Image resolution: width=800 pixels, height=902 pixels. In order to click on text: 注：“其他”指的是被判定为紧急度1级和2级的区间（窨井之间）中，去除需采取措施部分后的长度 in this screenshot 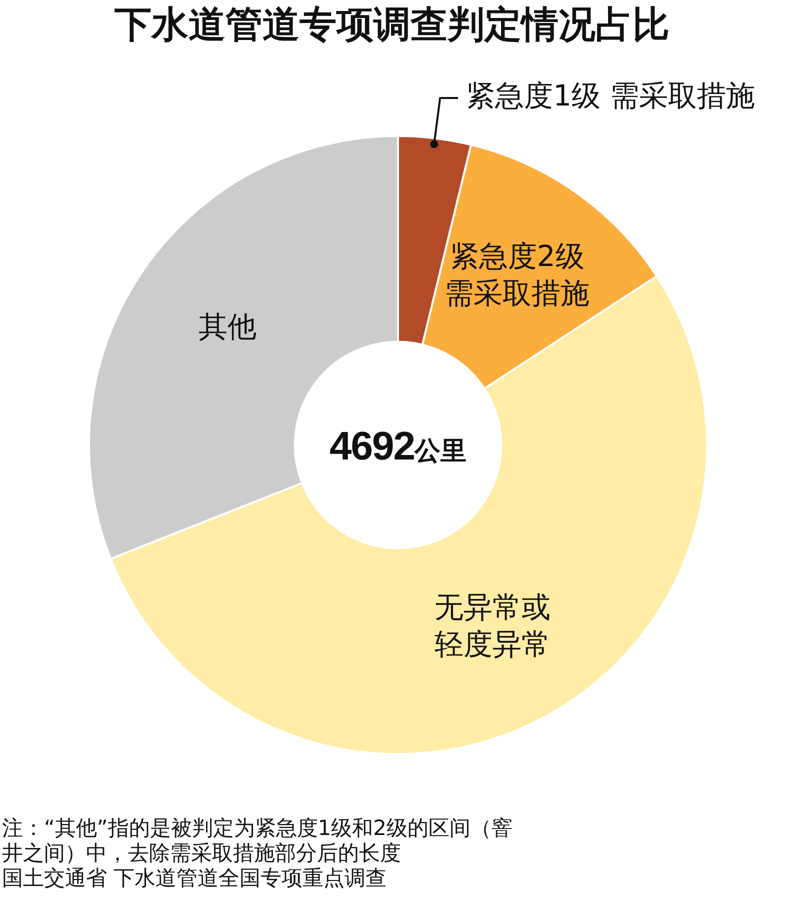, I will do `click(258, 841)`.